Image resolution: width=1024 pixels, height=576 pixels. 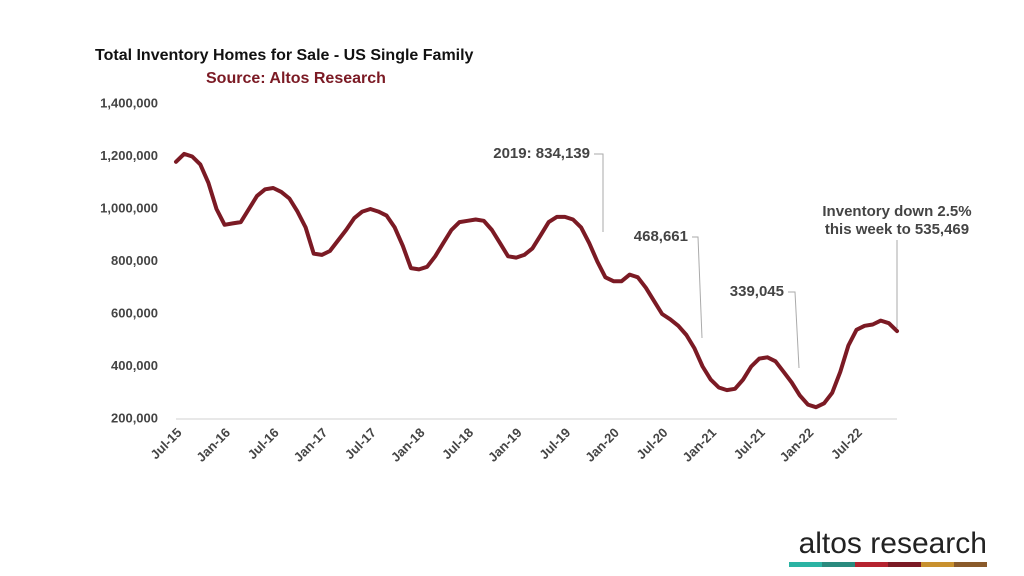 I want to click on annotation: this week to 535,469, so click(x=897, y=229).